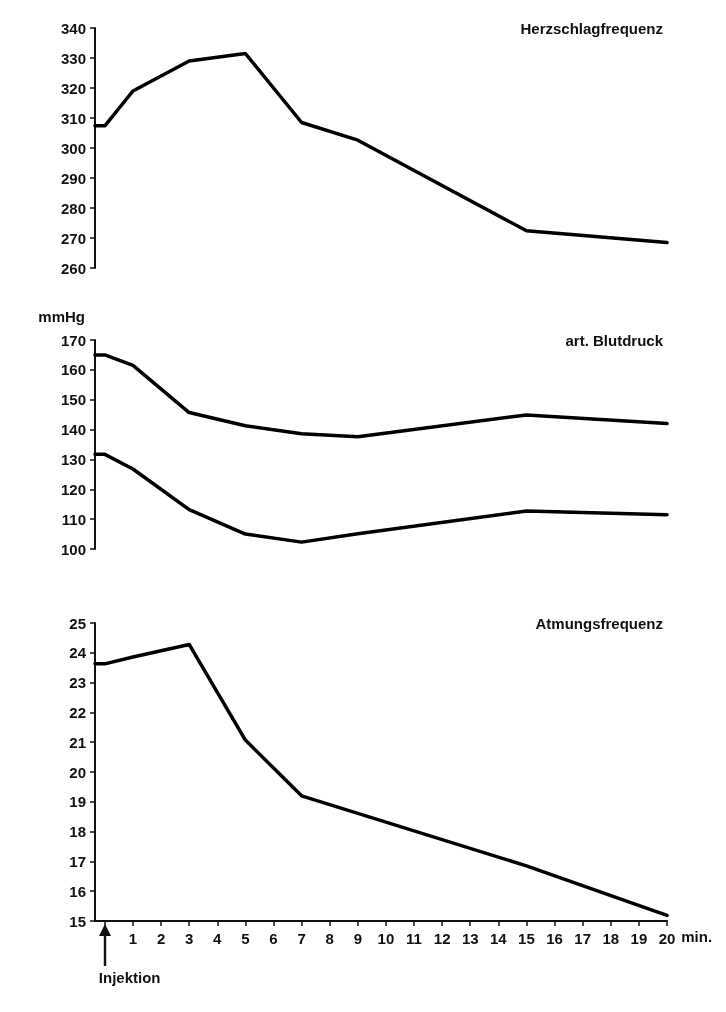  I want to click on chart-title: Atmungsfrequenz, so click(599, 623).